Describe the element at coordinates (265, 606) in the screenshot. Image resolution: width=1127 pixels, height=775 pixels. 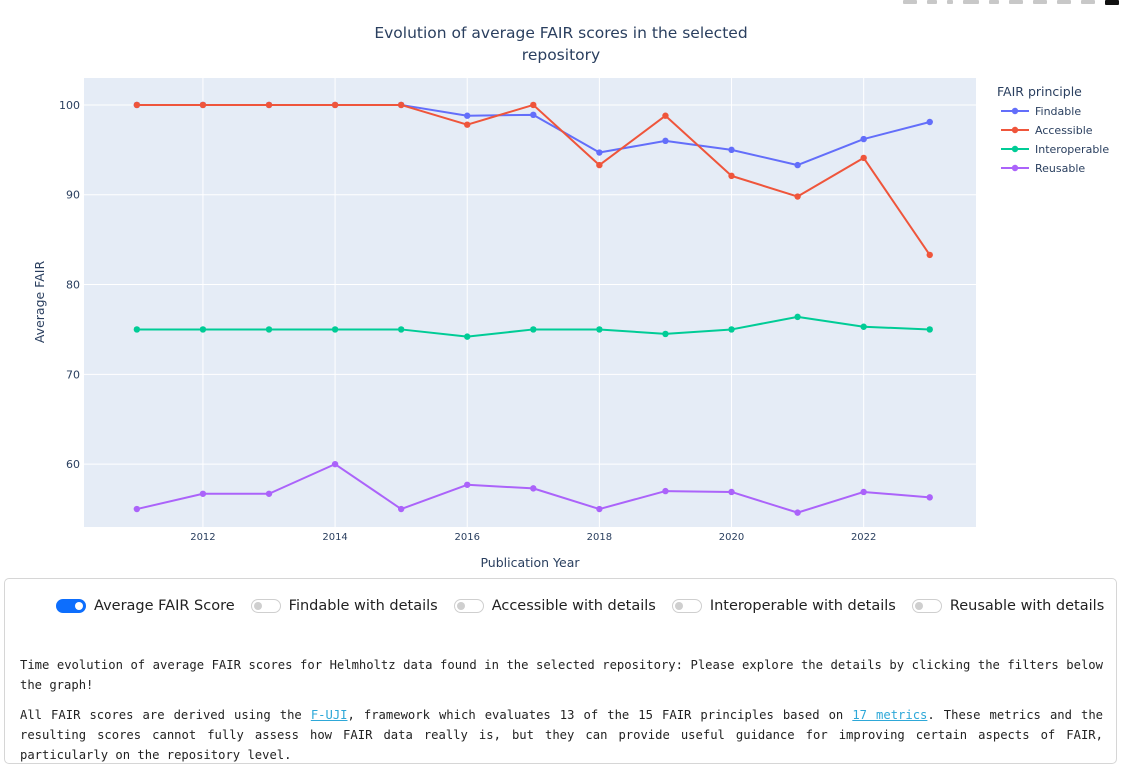
I see `switch-findable-details` at that location.